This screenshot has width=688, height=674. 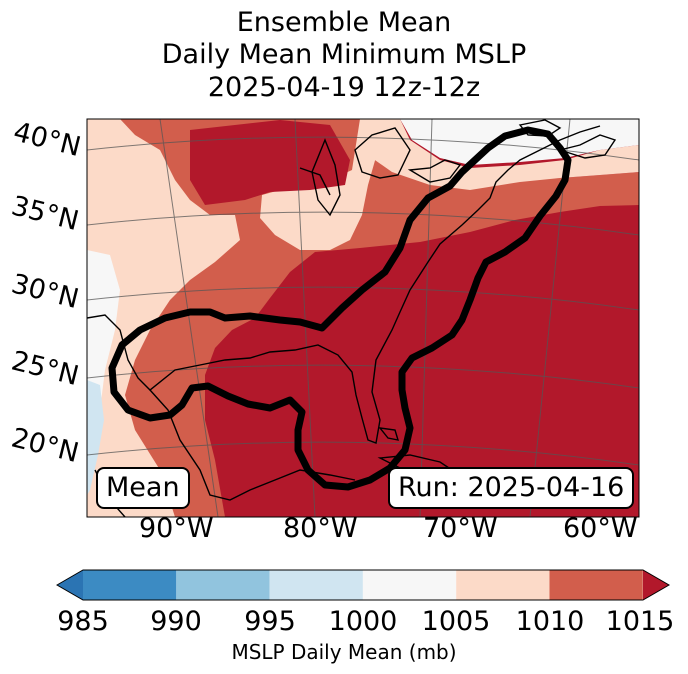 I want to click on lon-label-80: 80°W, so click(x=320, y=528).